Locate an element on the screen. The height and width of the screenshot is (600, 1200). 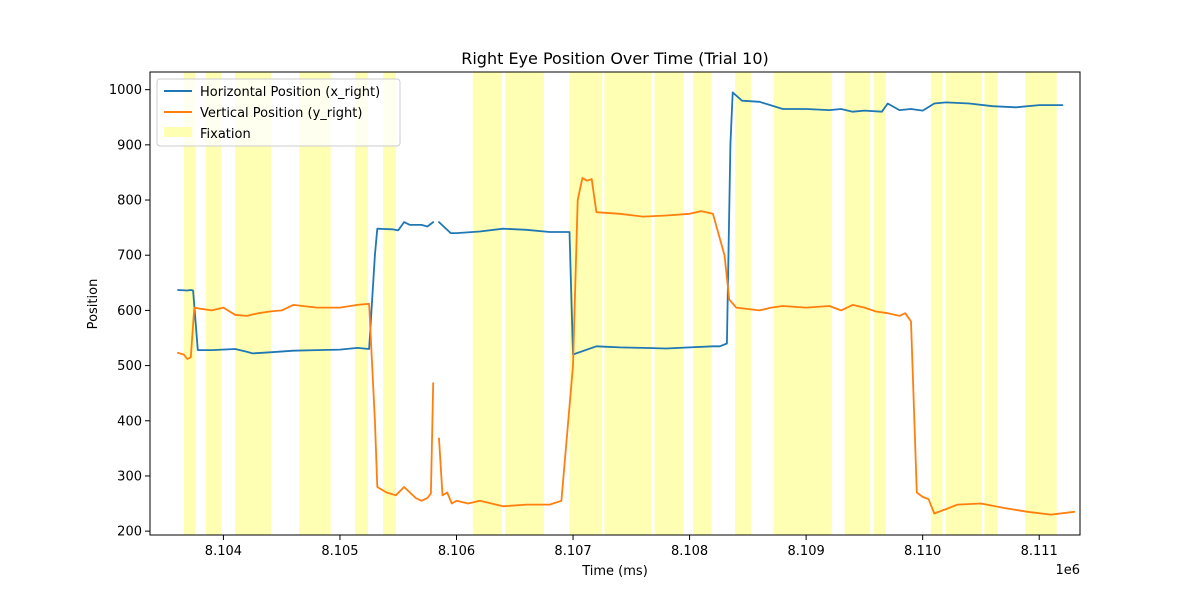
y-tick-label: 500 is located at coordinates (129, 366).